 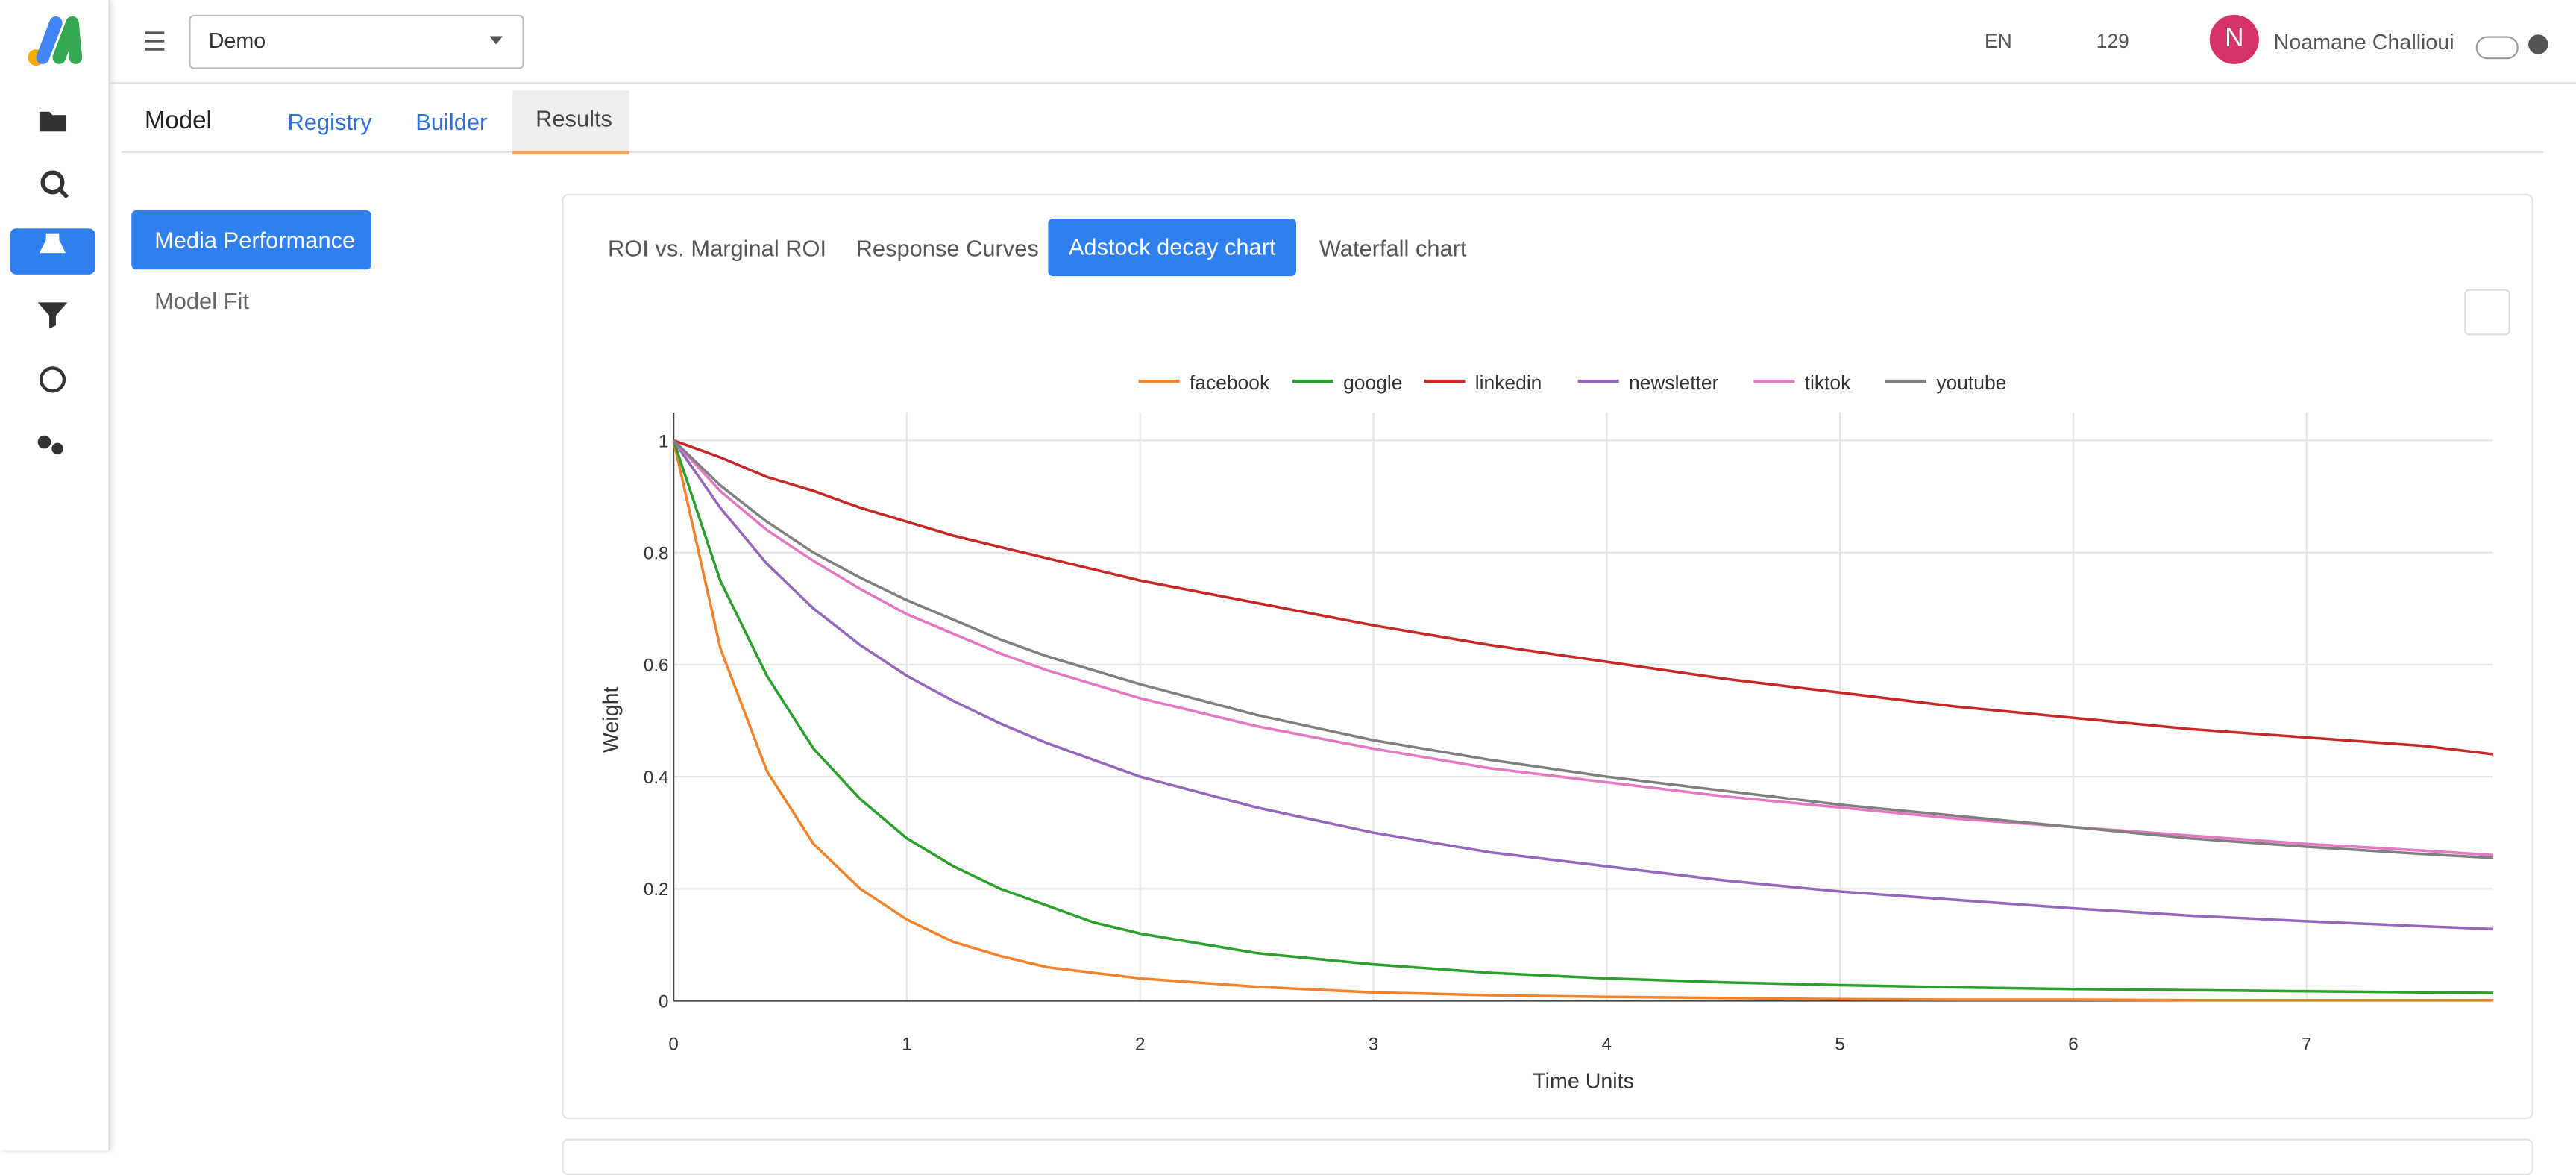 I want to click on y-tick-label: 0, so click(x=663, y=1001).